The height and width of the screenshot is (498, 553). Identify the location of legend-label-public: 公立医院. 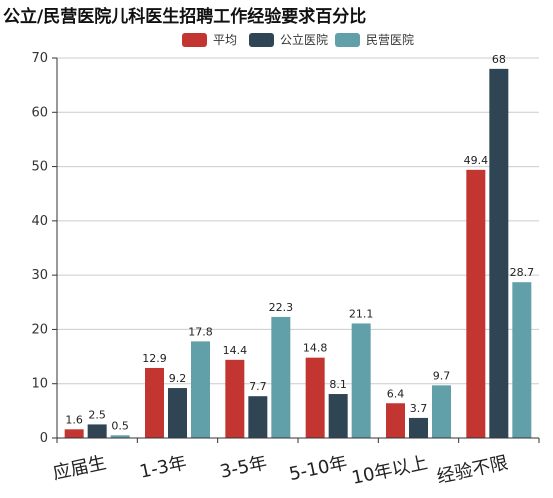
(304, 40).